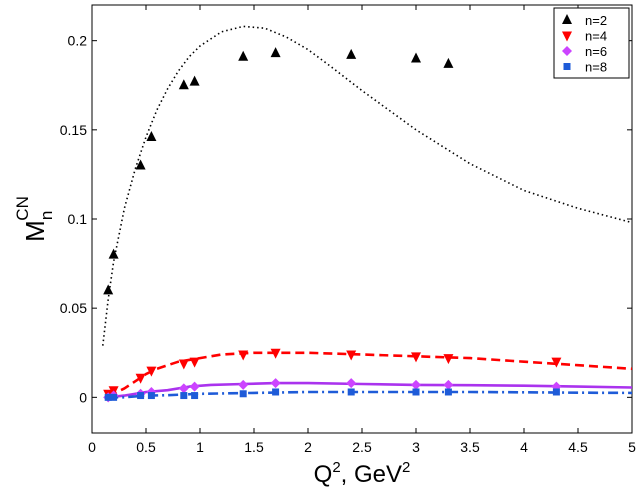 This screenshot has width=643, height=491. What do you see at coordinates (370, 374) in the screenshot?
I see `curve-dashed` at bounding box center [370, 374].